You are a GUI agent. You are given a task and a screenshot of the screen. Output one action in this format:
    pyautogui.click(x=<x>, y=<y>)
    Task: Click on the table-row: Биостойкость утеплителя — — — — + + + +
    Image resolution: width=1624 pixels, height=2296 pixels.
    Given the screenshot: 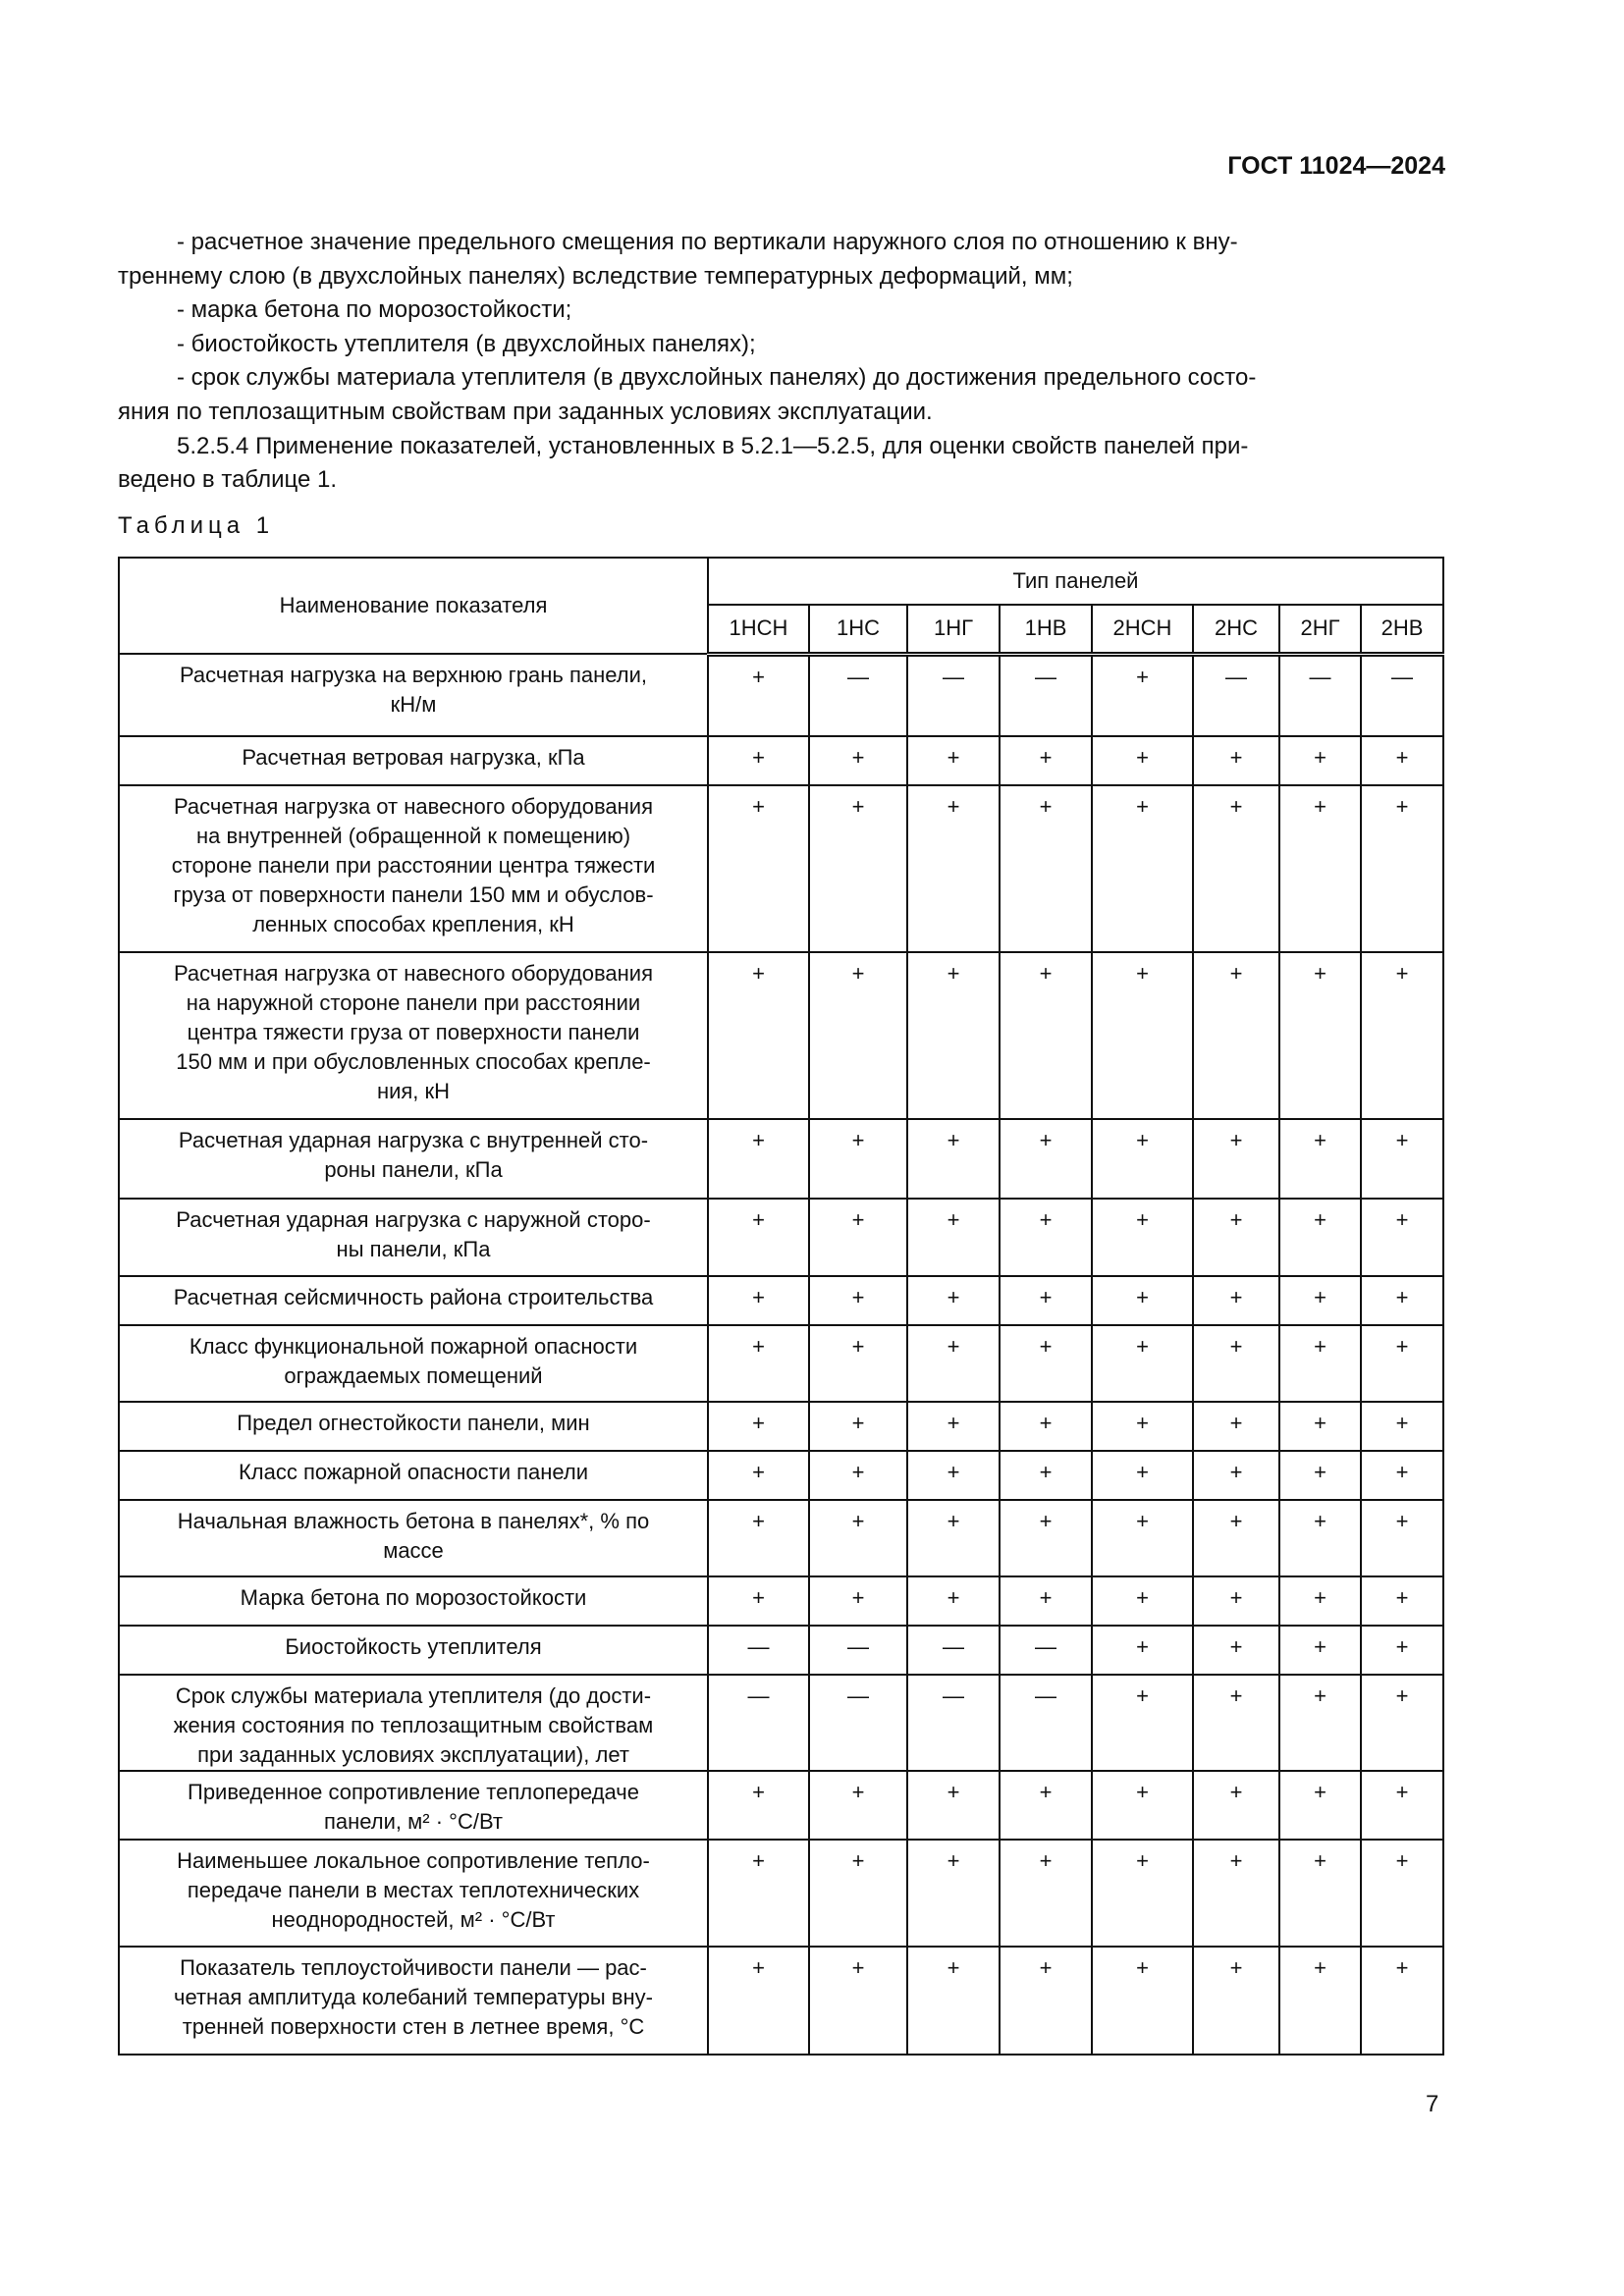 What is the action you would take?
    pyautogui.click(x=781, y=1650)
    